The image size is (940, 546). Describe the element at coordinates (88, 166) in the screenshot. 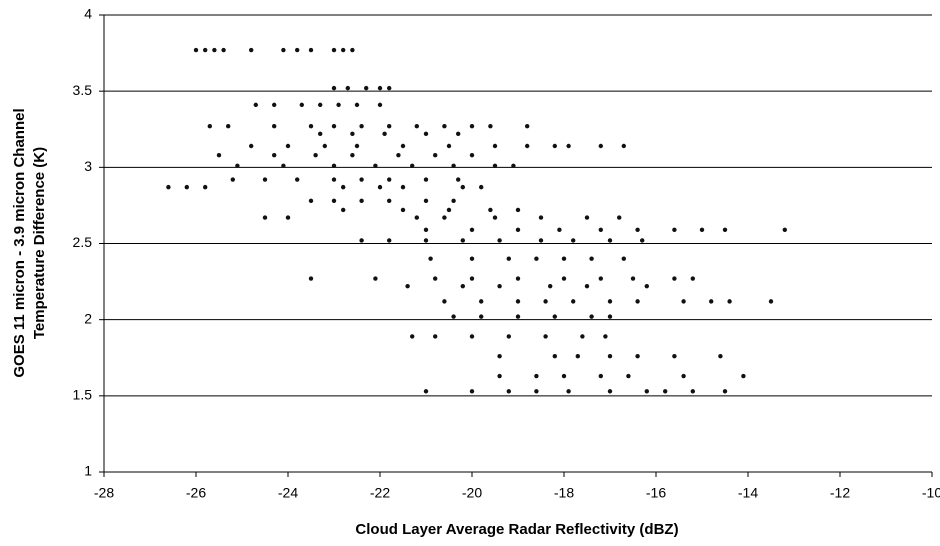

I see `y-tick-label: 3` at that location.